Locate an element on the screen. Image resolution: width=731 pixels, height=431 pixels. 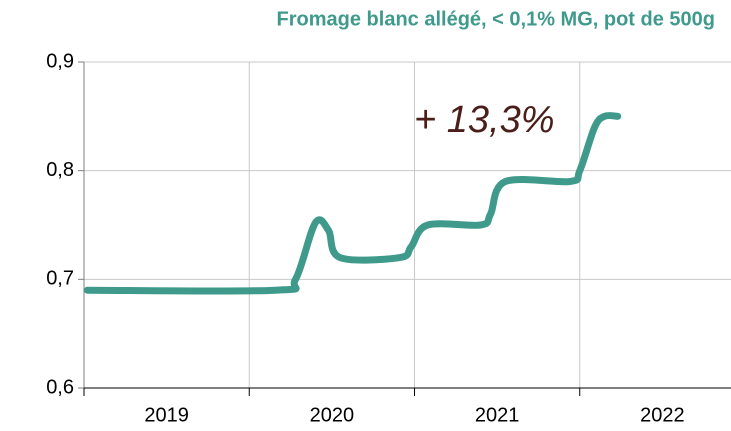
y-tick-label: 0,8 is located at coordinates (60, 170).